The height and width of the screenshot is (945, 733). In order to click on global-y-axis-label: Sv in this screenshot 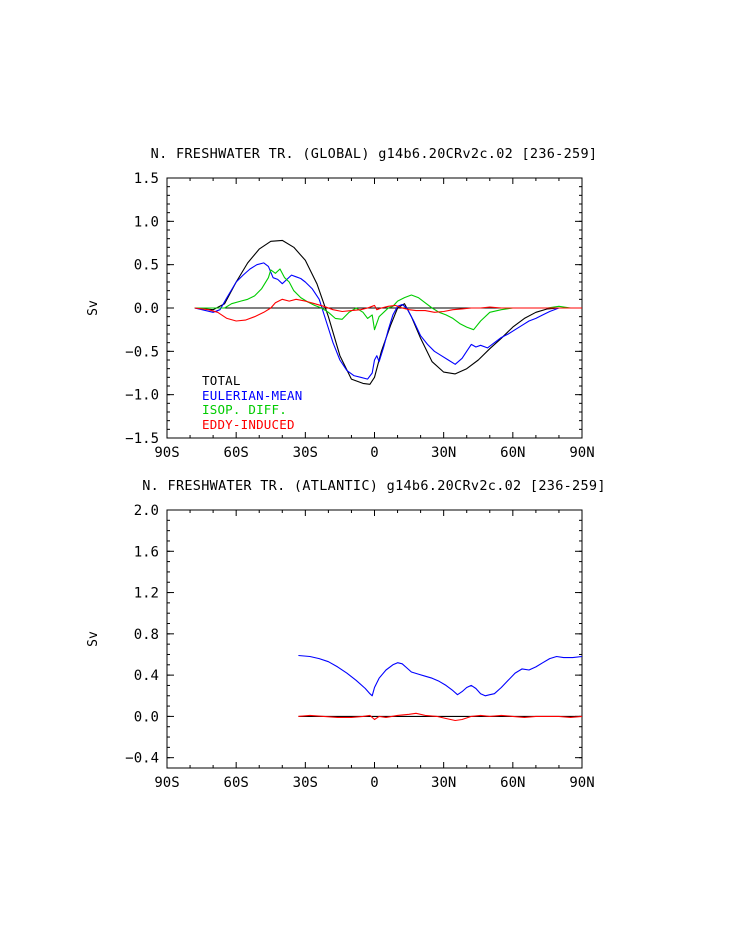, I will do `click(93, 308)`.